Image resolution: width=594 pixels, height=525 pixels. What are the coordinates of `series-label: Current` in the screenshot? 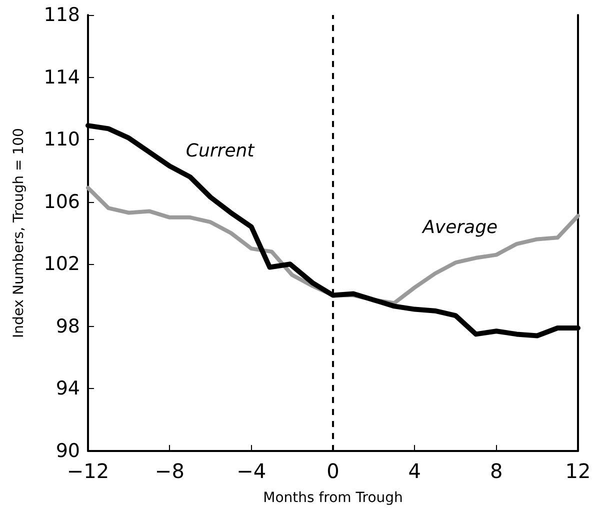 It's located at (221, 151).